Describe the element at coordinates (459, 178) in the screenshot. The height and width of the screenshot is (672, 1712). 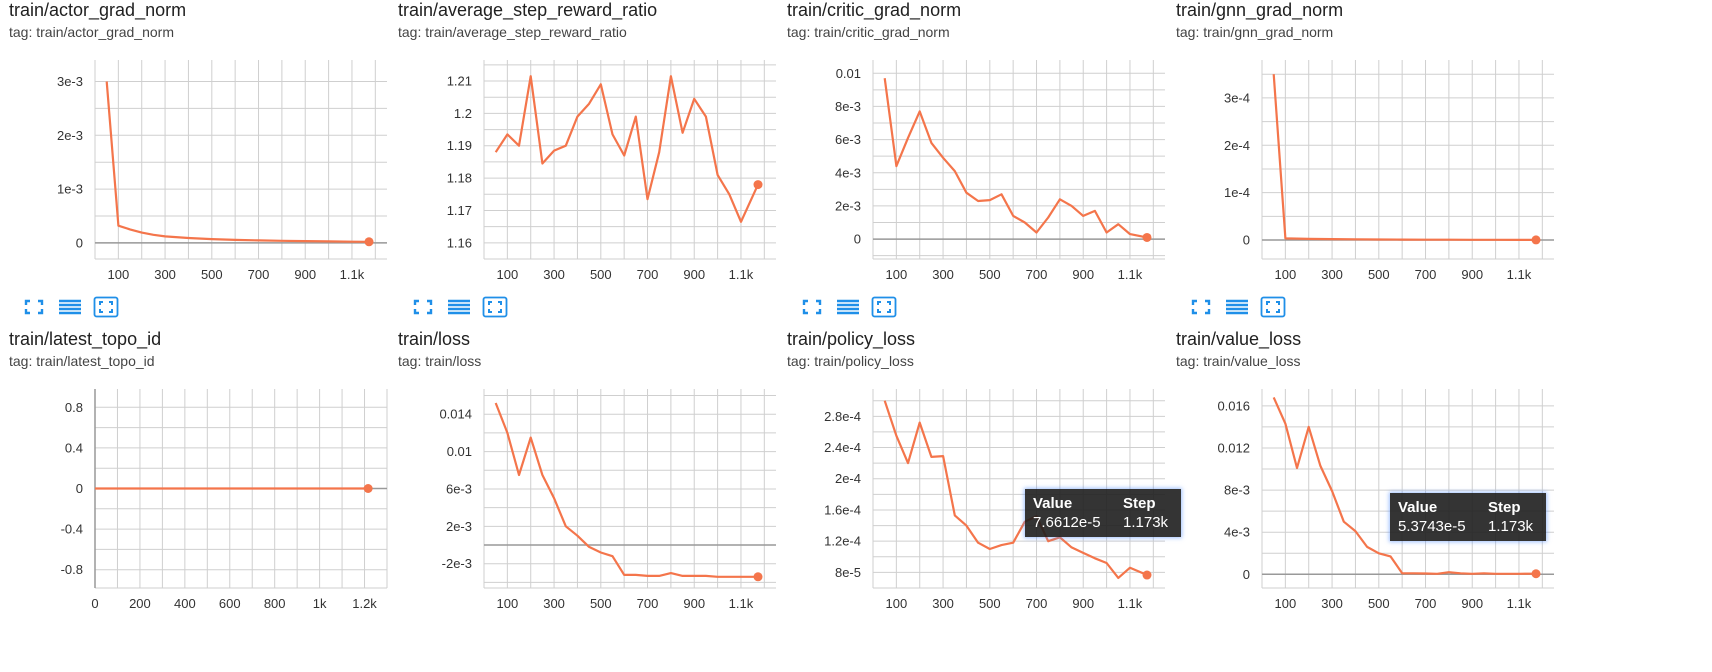
I see `y-tick-label: 1.18` at that location.